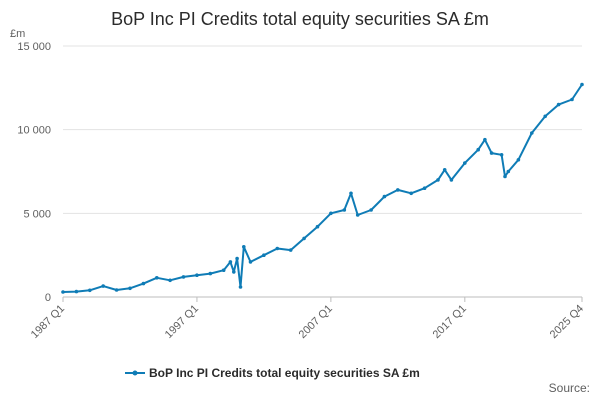 The width and height of the screenshot is (600, 400). What do you see at coordinates (17, 34) in the screenshot?
I see `y-axis-unit: £m` at bounding box center [17, 34].